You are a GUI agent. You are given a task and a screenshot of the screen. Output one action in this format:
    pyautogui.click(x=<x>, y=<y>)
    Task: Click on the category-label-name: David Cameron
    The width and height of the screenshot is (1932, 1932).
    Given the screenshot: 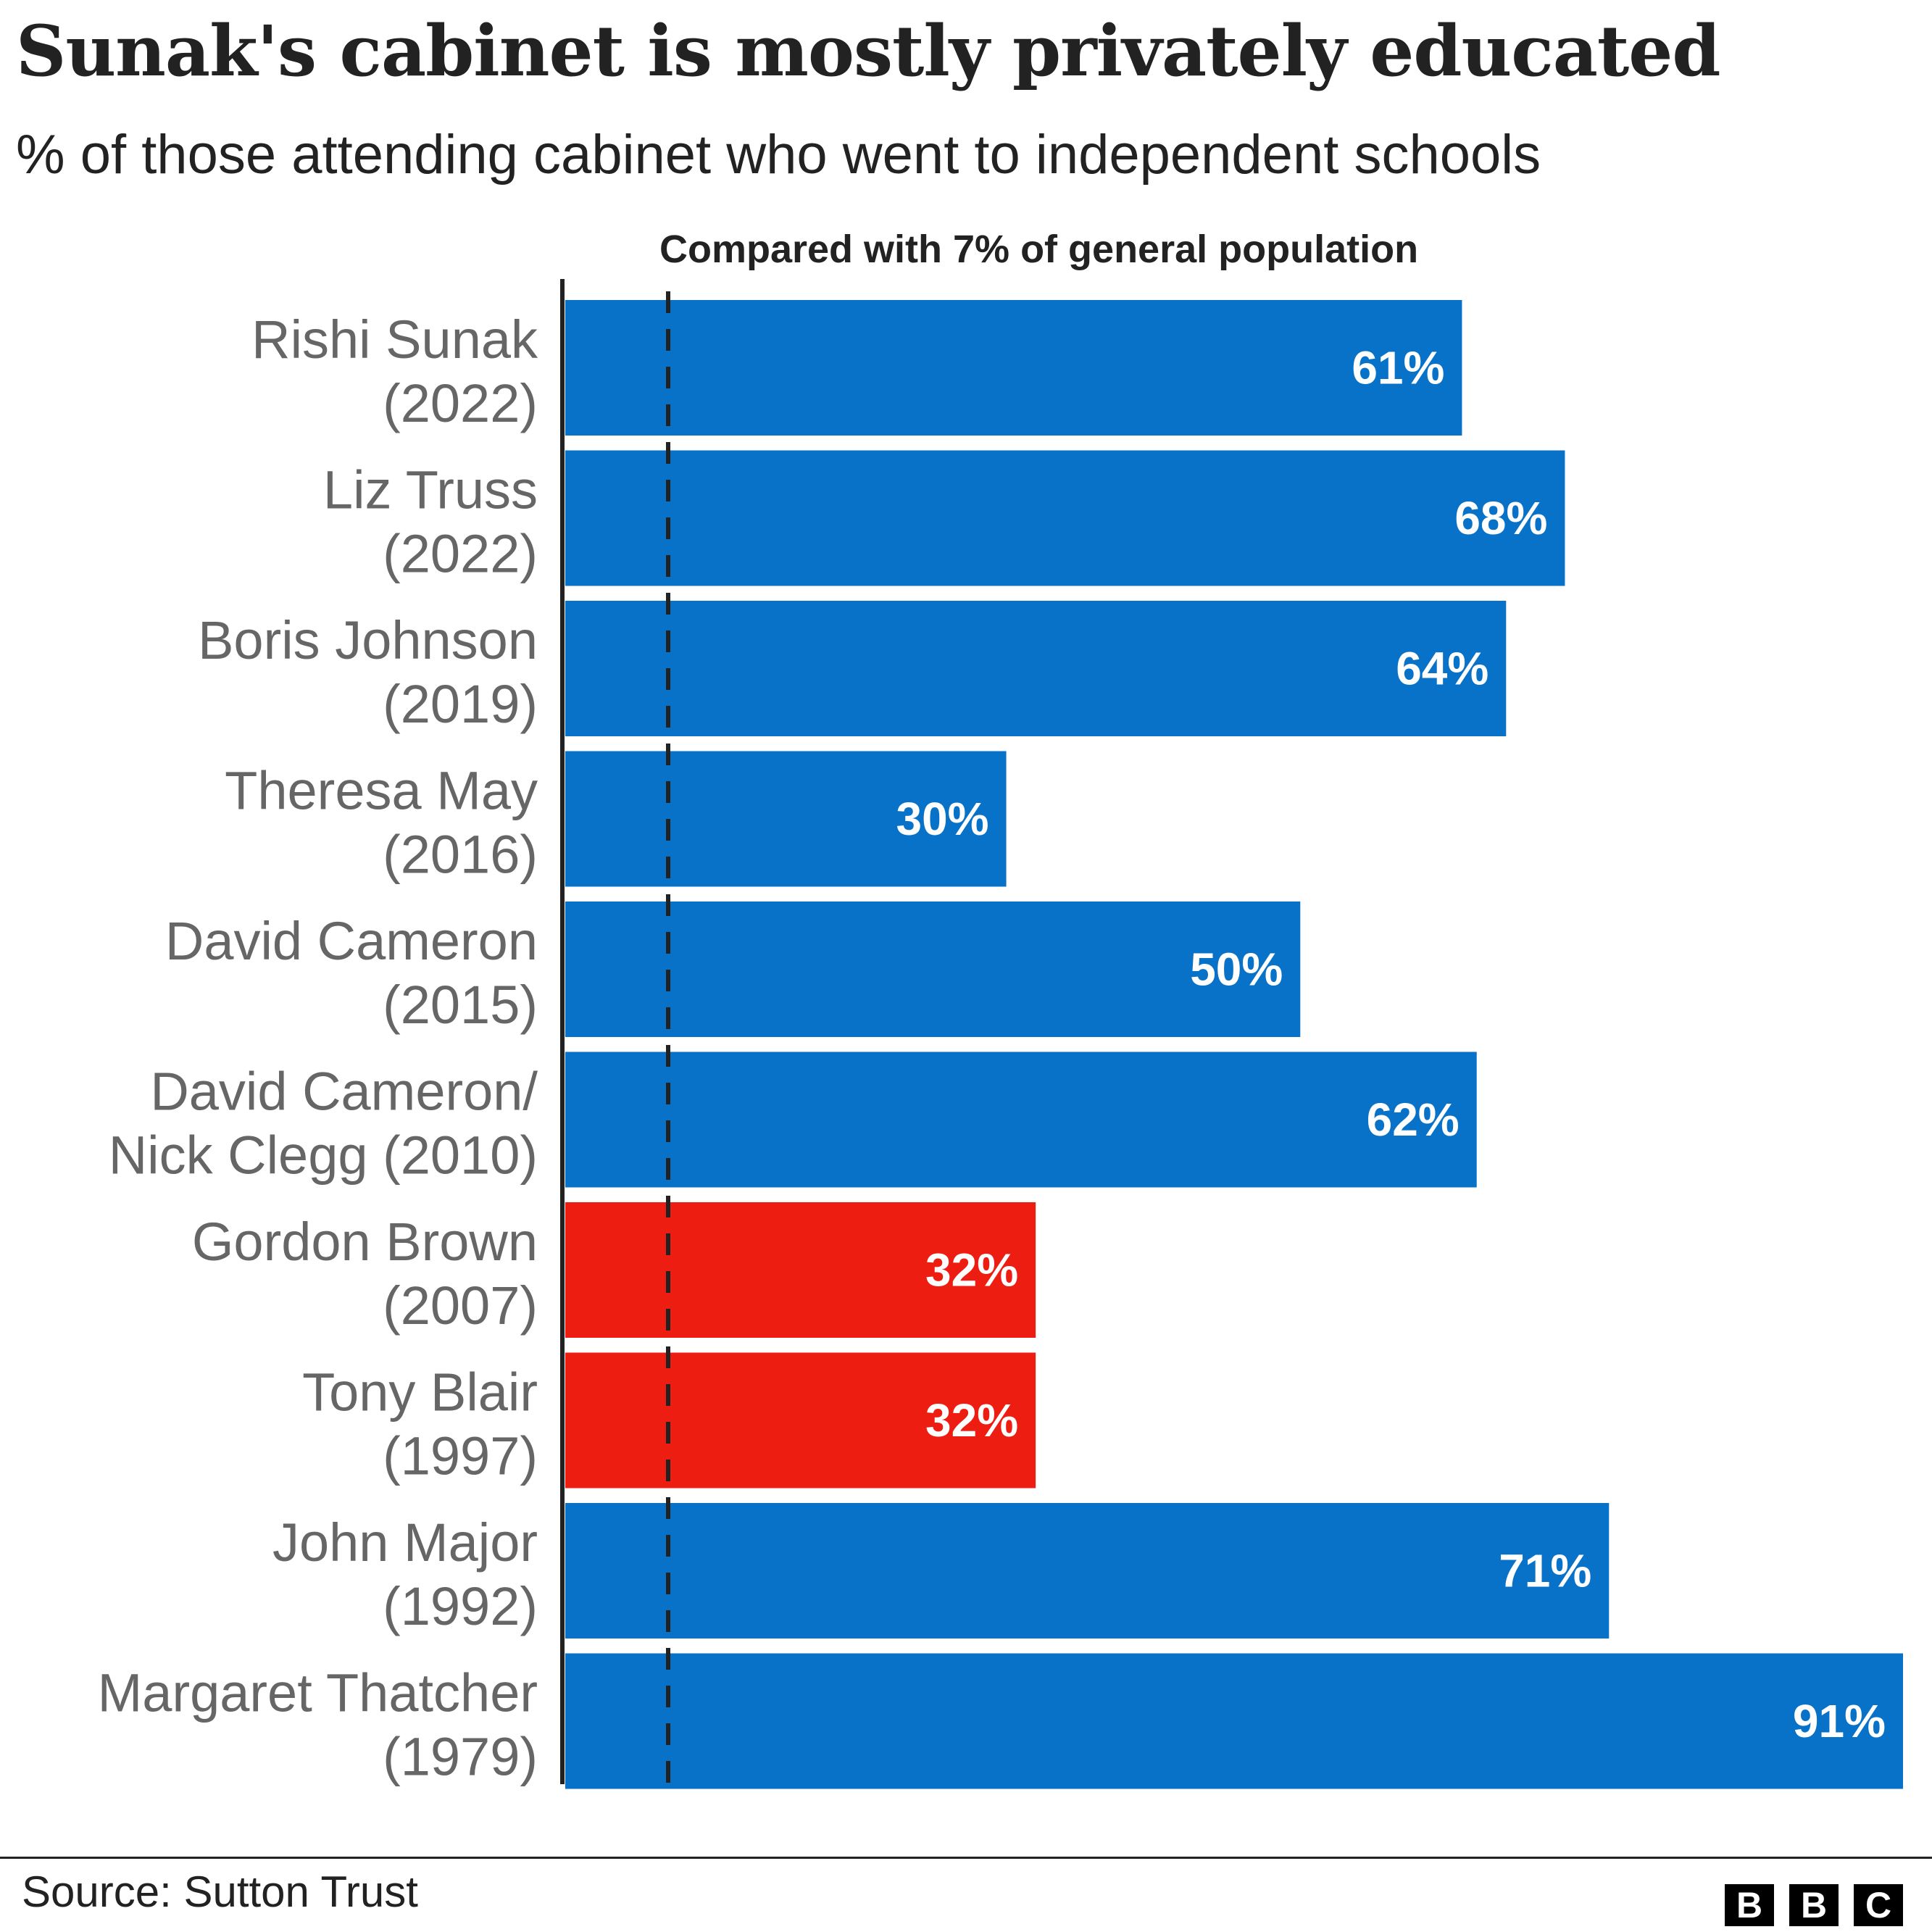 What is the action you would take?
    pyautogui.click(x=352, y=941)
    